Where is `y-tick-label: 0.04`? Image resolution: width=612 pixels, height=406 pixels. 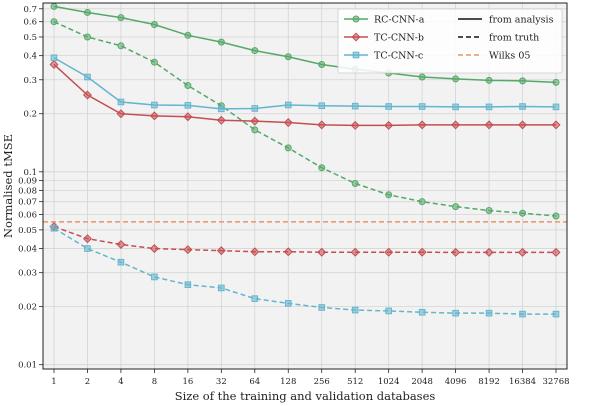 y-tick-label: 0.04 is located at coordinates (27, 250).